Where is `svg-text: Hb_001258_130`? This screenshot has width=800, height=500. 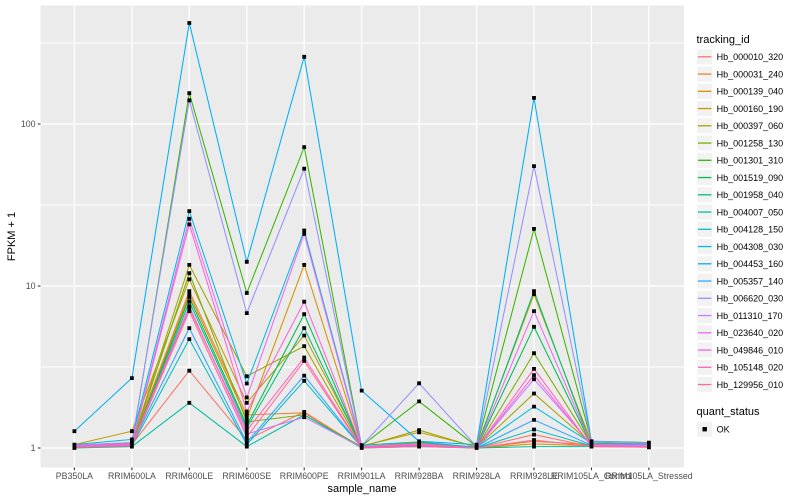
svg-text: Hb_001258_130 is located at coordinates (750, 143).